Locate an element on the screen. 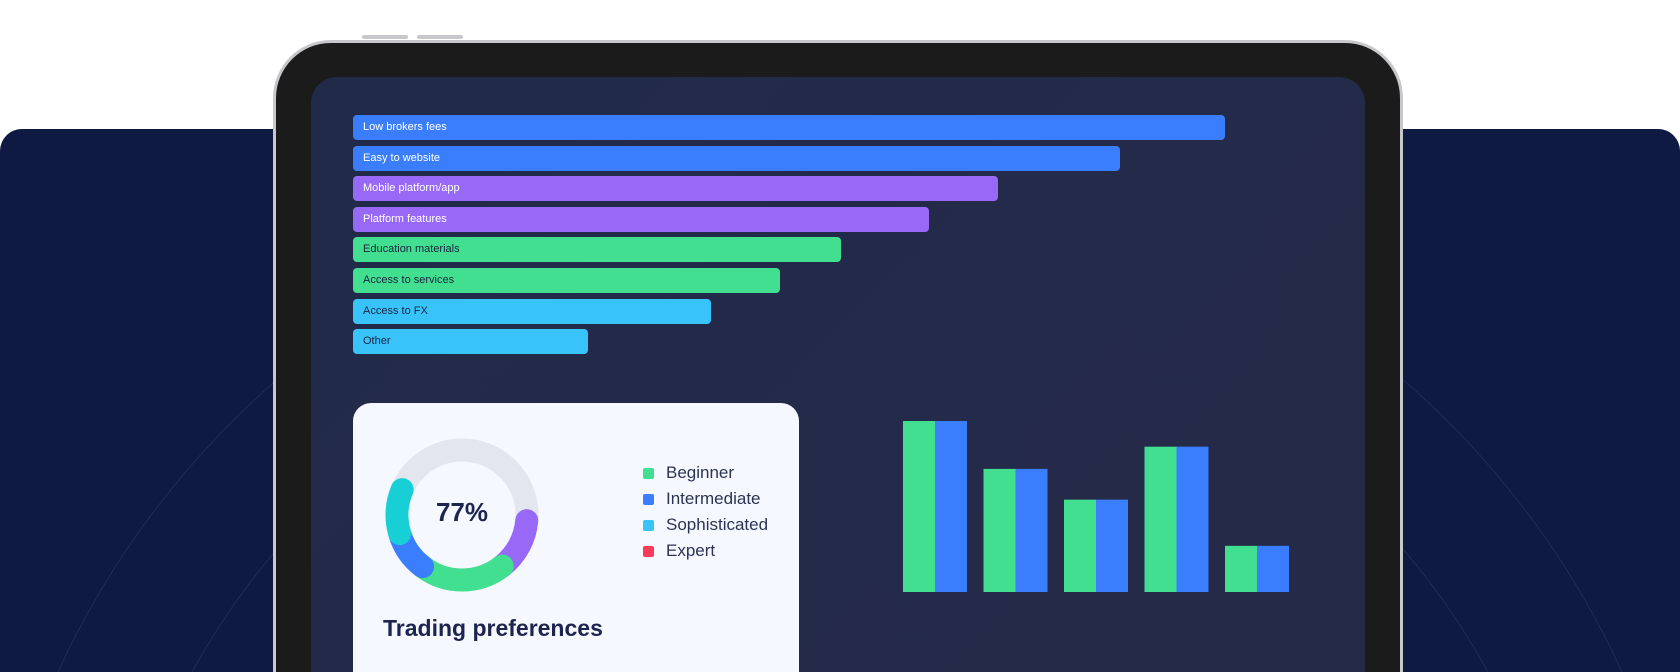 This screenshot has width=1680, height=672. legend-item: Expert is located at coordinates (679, 551).